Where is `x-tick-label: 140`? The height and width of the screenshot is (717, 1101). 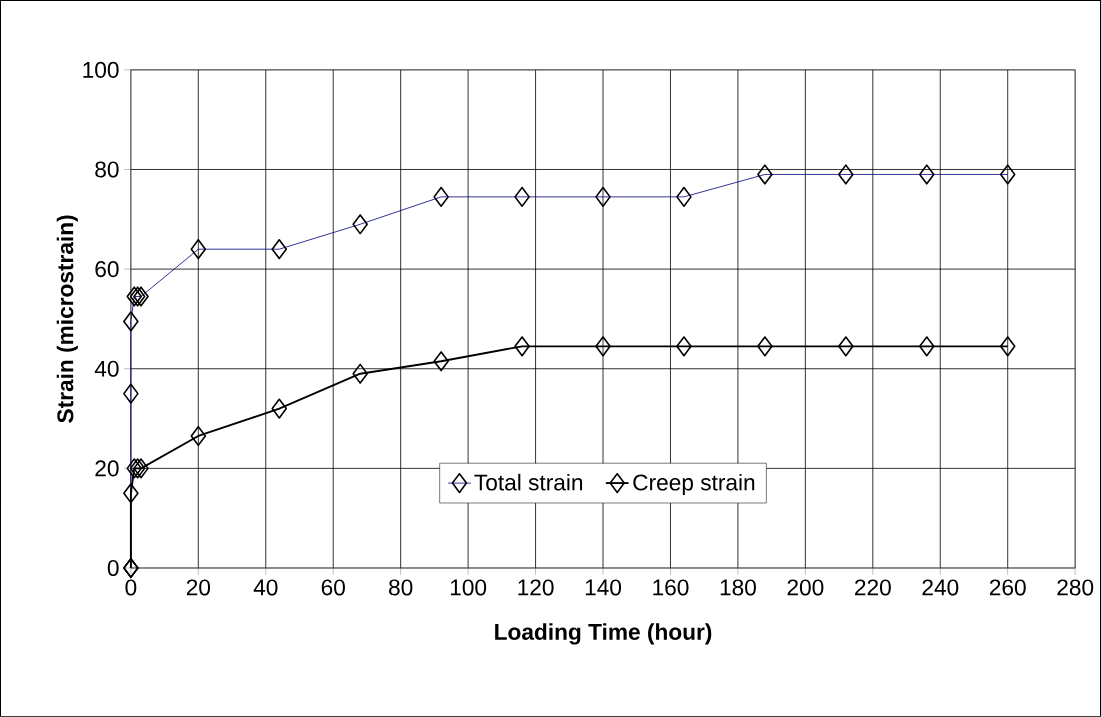 x-tick-label: 140 is located at coordinates (603, 587).